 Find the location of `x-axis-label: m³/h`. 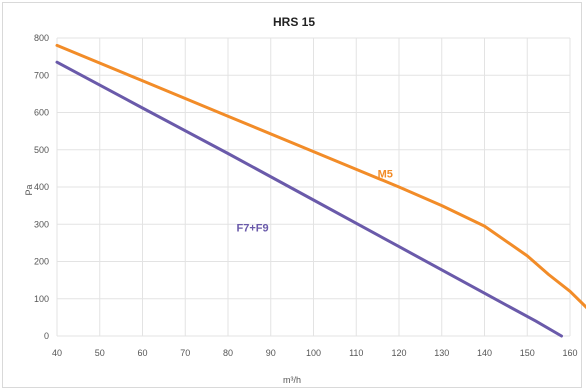

x-axis-label: m³/h is located at coordinates (292, 380).